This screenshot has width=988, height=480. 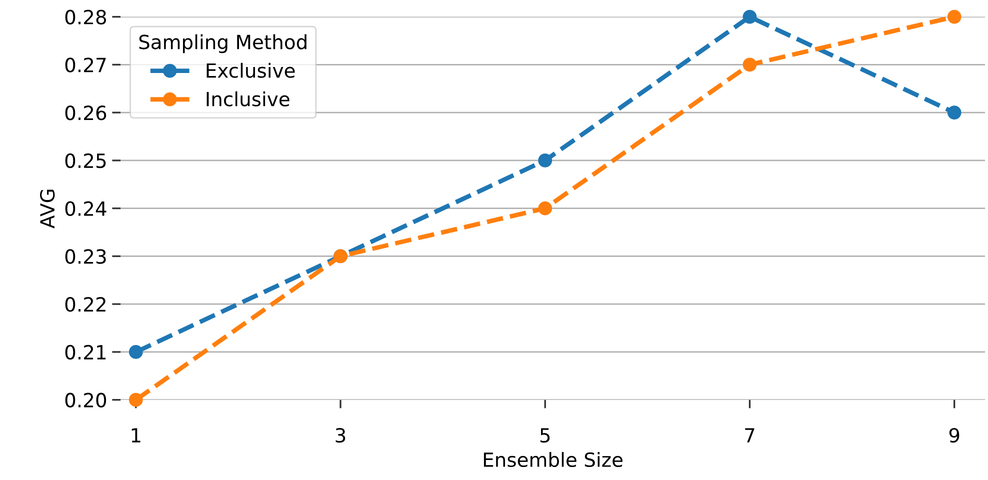 What do you see at coordinates (341, 435) in the screenshot?
I see `x-tick-label: 3` at bounding box center [341, 435].